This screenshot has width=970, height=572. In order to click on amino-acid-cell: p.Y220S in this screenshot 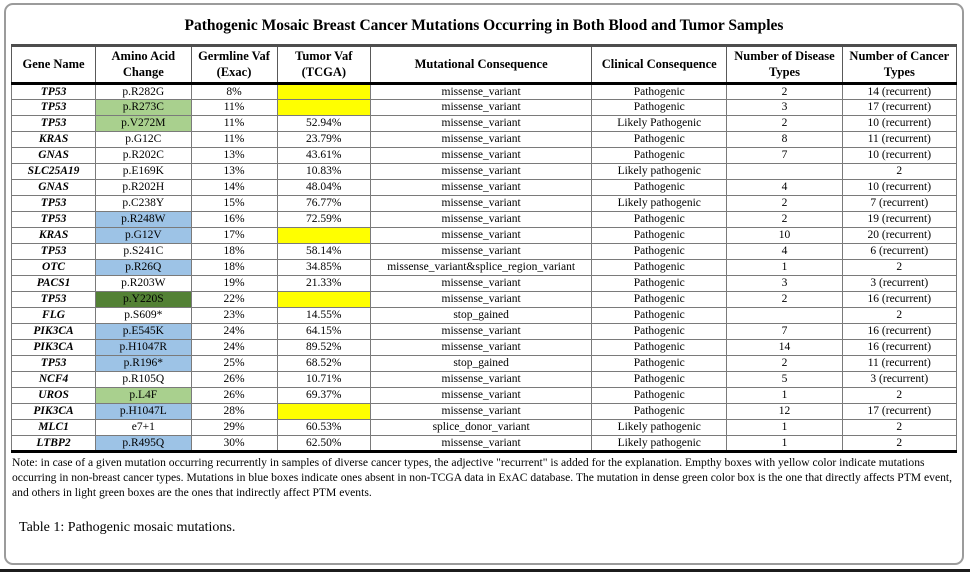, I will do `click(143, 300)`.